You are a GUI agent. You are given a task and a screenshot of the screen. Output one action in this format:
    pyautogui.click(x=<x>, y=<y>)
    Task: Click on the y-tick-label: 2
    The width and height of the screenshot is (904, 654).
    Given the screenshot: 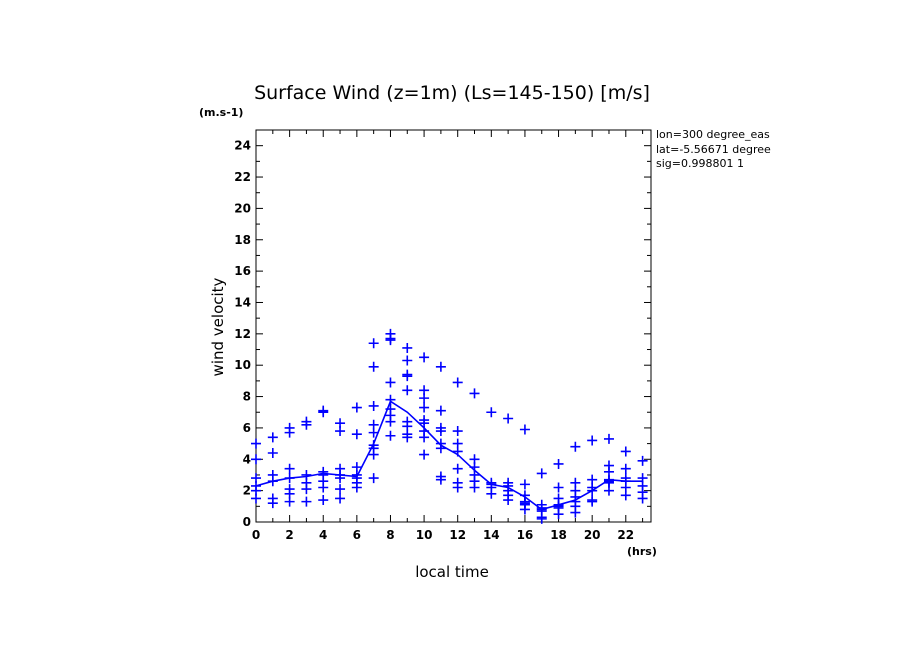 What is the action you would take?
    pyautogui.click(x=247, y=491)
    